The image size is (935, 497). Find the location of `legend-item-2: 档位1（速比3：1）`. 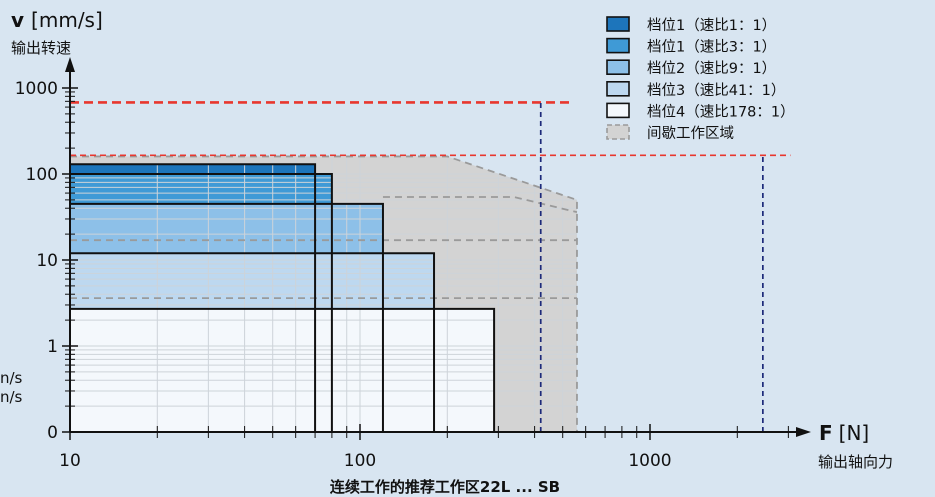

legend-item-2: 档位1（速比3：1） is located at coordinates (691, 46).